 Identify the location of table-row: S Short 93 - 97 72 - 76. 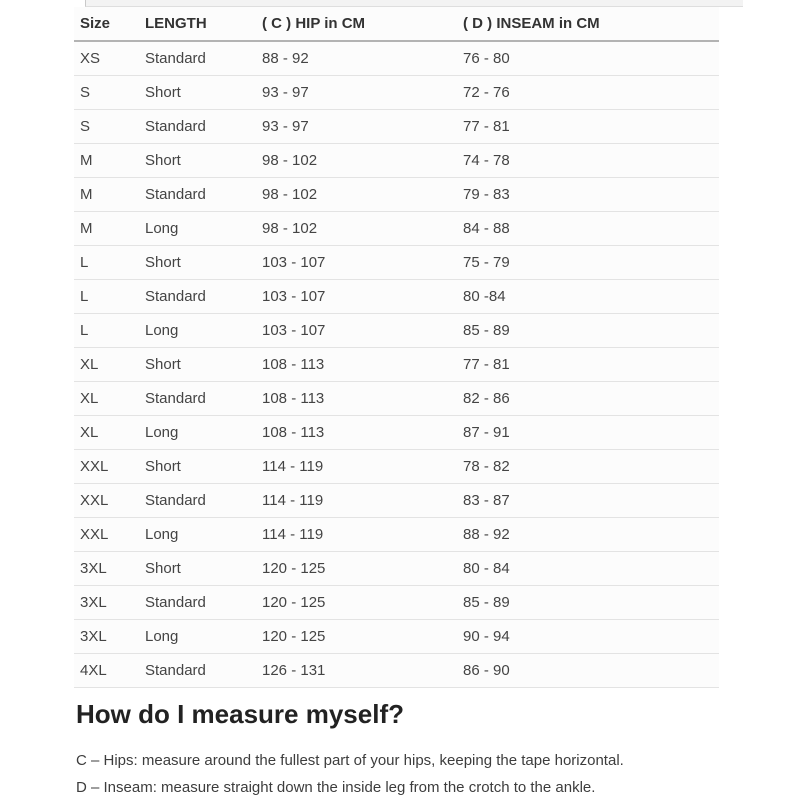
(396, 92).